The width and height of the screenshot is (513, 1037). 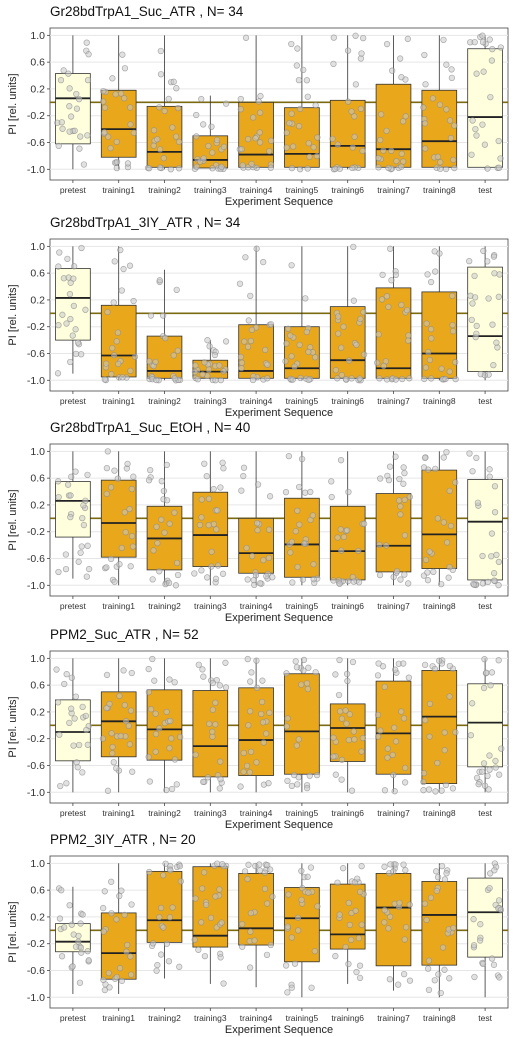 I want to click on y-tick-label: 1.0, so click(x=37, y=247).